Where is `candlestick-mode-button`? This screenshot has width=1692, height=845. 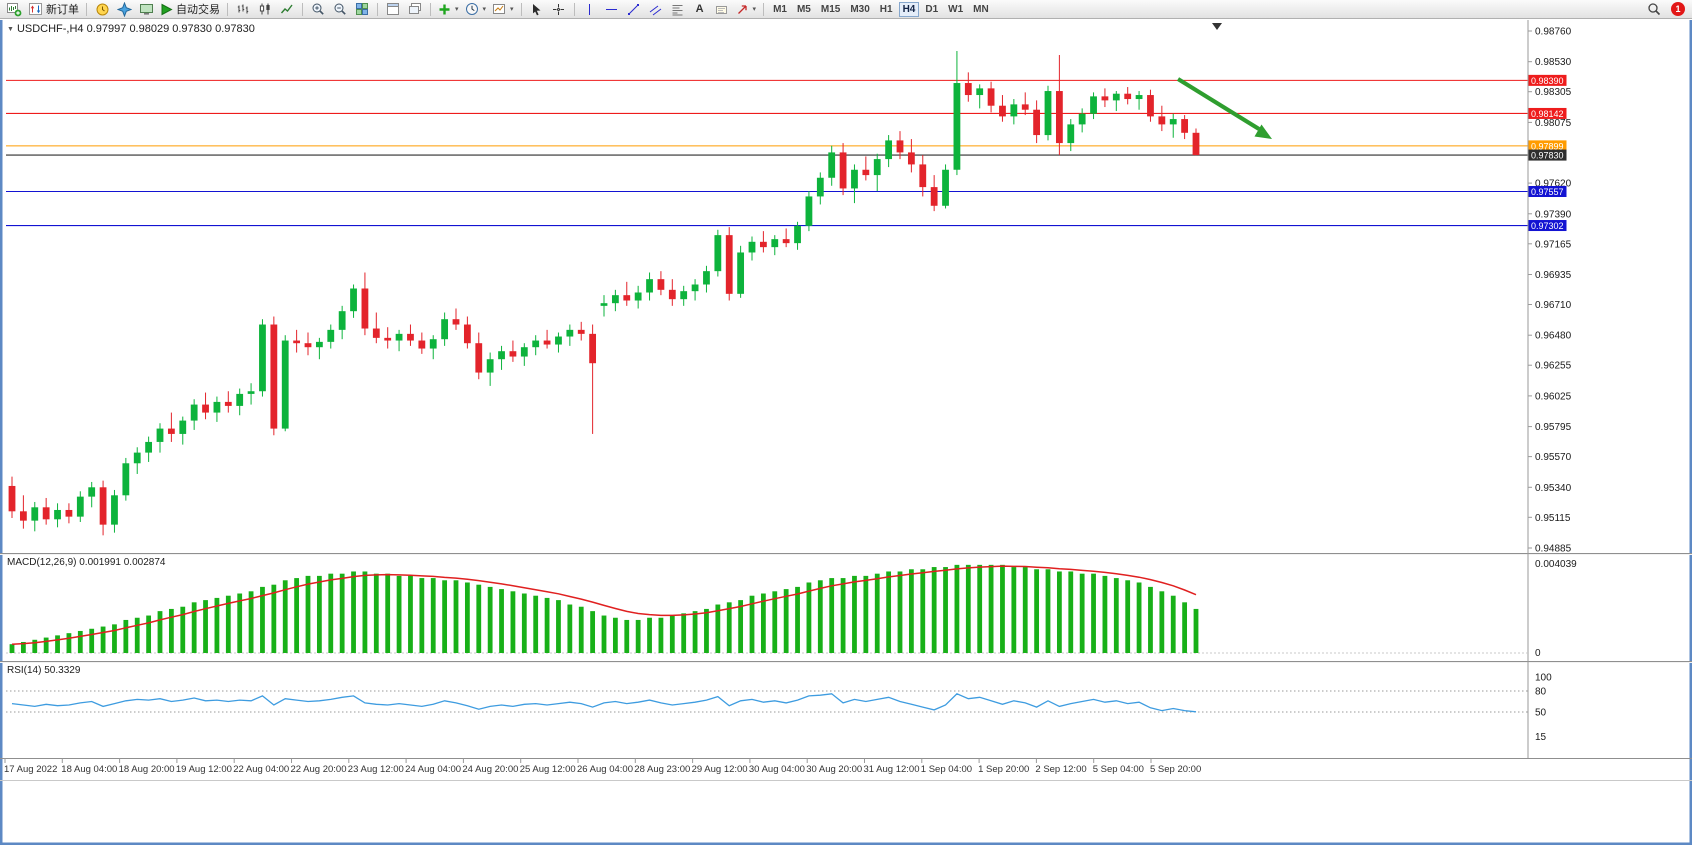 candlestick-mode-button is located at coordinates (265, 9).